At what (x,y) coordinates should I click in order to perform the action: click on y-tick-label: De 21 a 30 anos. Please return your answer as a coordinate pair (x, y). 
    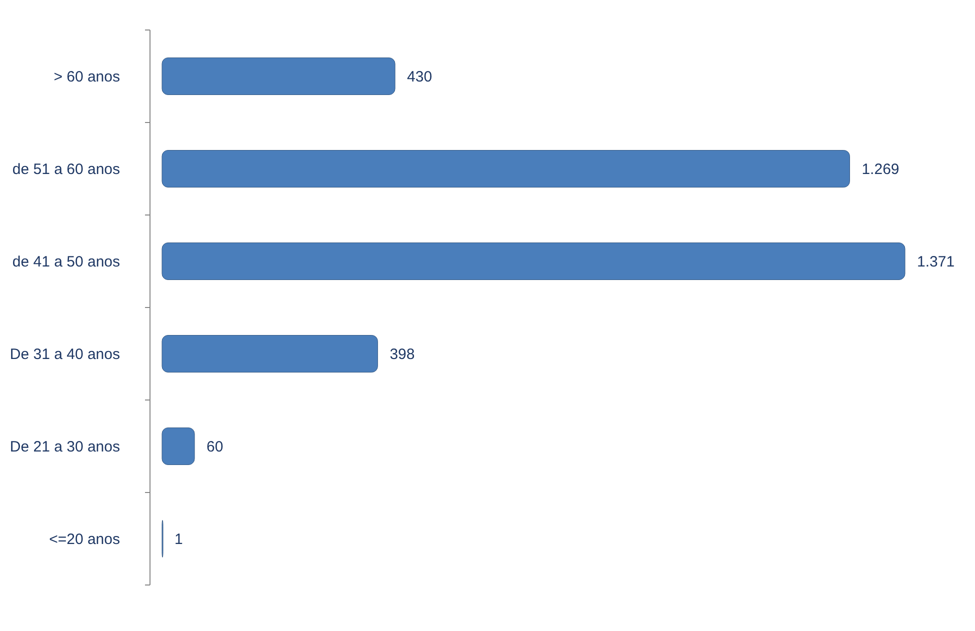
    Looking at the image, I should click on (65, 447).